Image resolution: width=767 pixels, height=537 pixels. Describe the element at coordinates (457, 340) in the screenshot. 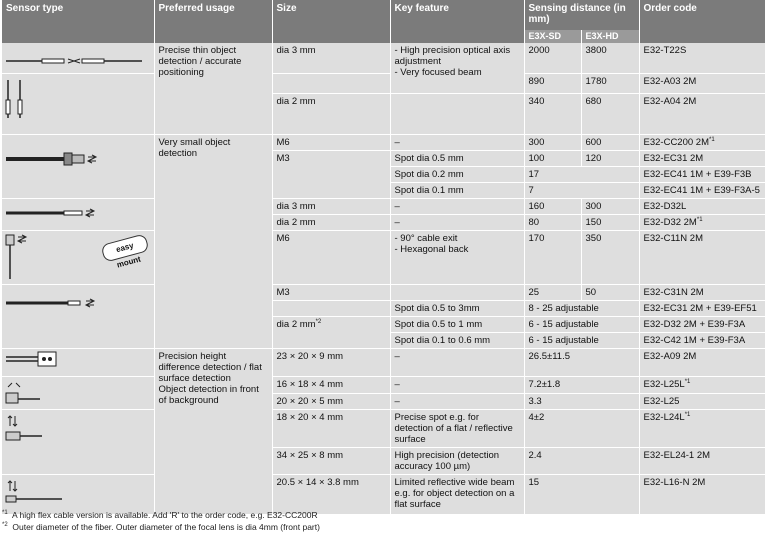

I see `cell-feature: Spot dia 0.1 to 0.6 mm` at that location.